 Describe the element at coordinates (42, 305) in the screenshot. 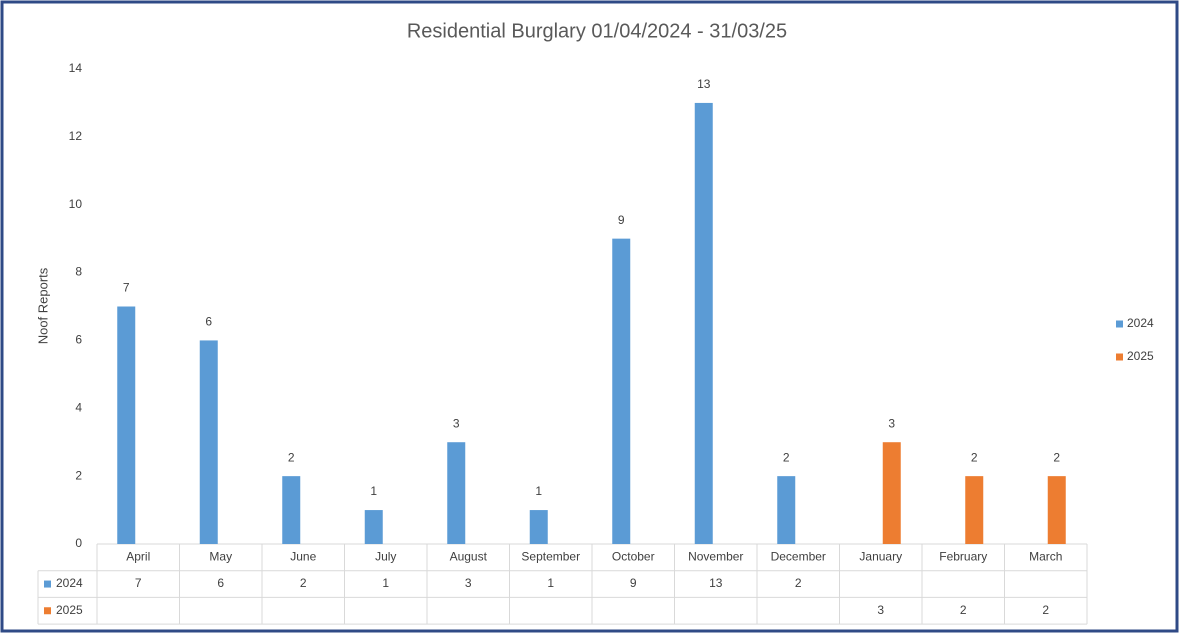

I see `y-axis-label: Noof Reports` at that location.